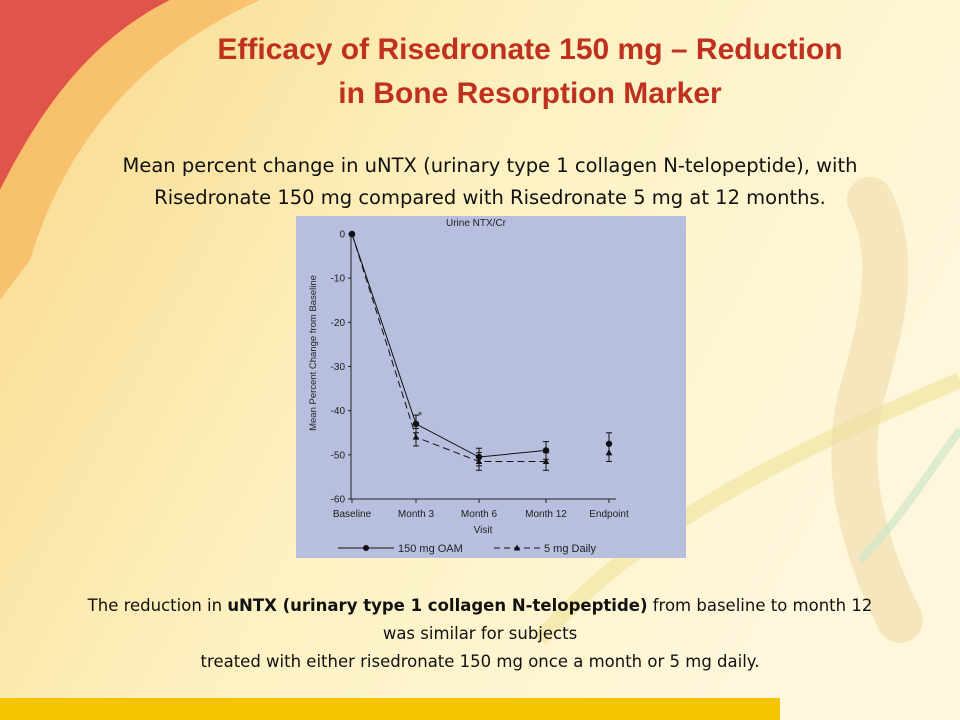 This screenshot has height=720, width=960. What do you see at coordinates (338, 279) in the screenshot?
I see `y-tick-label: -10` at bounding box center [338, 279].